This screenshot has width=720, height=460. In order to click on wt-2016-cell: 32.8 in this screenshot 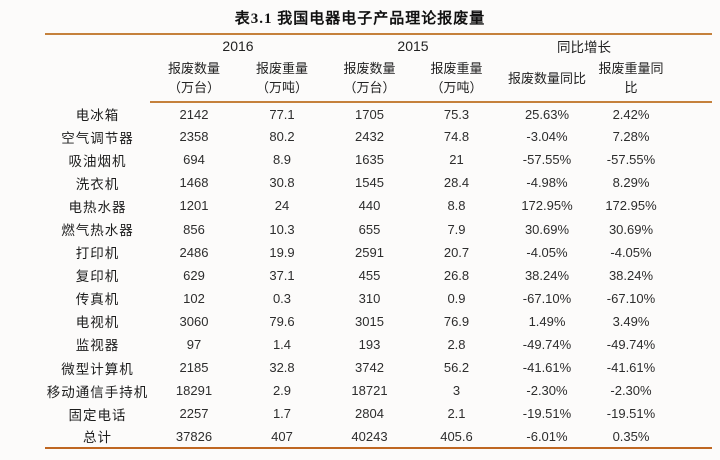, I will do `click(282, 368)`.